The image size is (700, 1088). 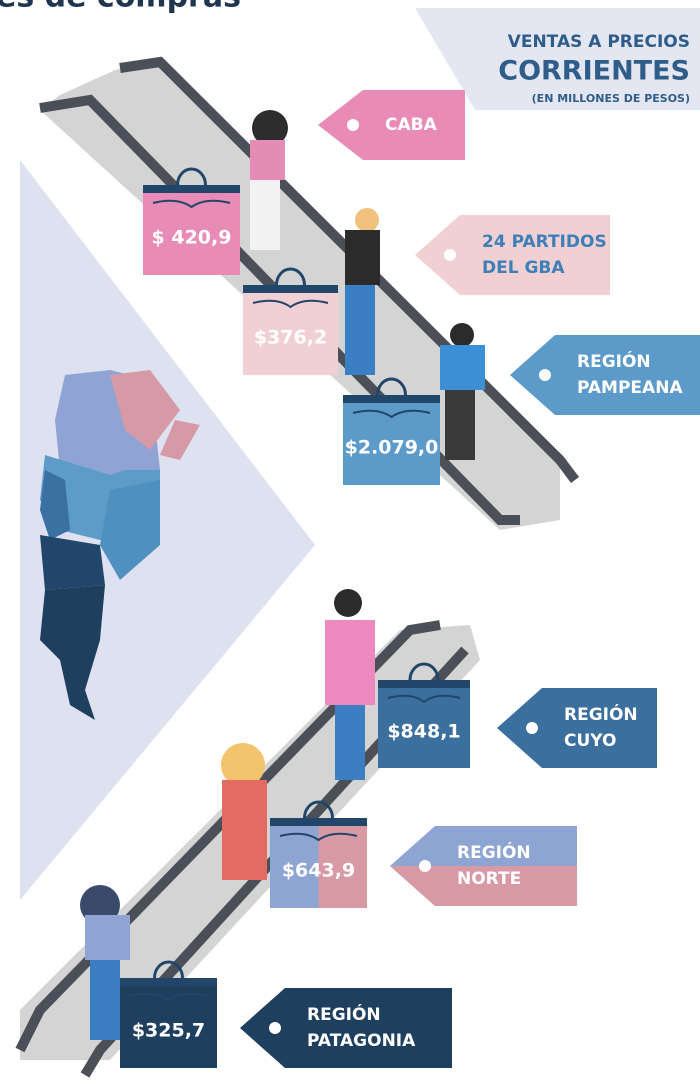 I want to click on header-line: (EN MILLONES DE PESOS), so click(x=611, y=98).